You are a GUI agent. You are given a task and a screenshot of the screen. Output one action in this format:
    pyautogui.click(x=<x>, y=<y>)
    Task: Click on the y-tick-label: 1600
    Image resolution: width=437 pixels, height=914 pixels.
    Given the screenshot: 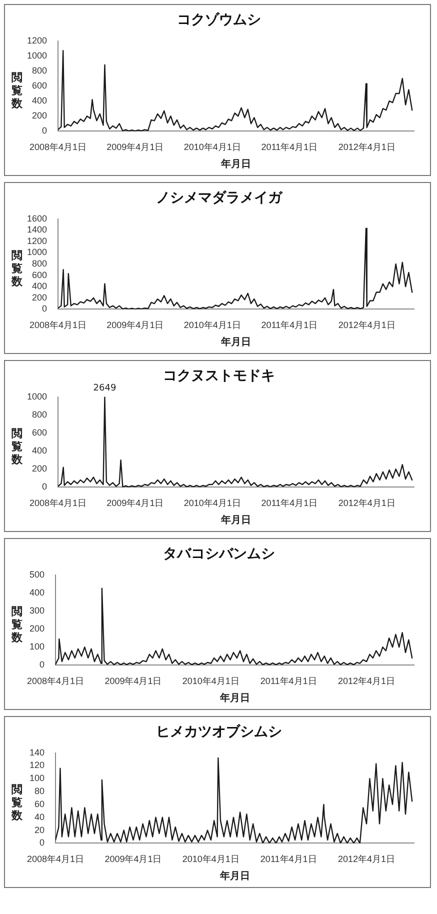 What is the action you would take?
    pyautogui.click(x=37, y=218)
    